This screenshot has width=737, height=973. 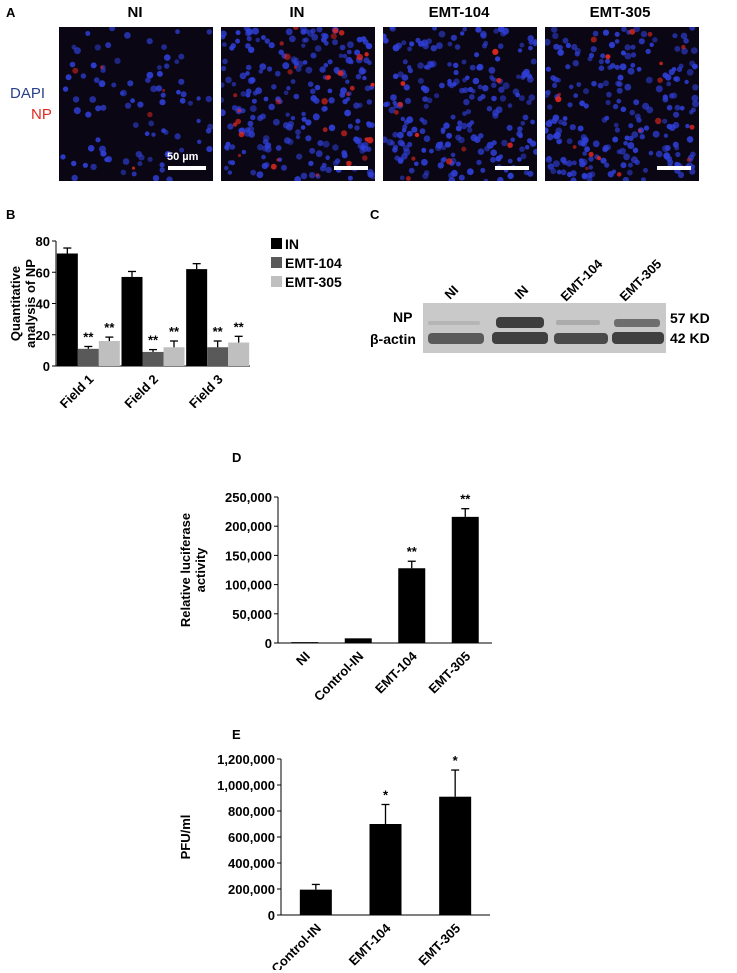 What do you see at coordinates (77, 390) in the screenshot?
I see `x-tick-label: Field 1` at bounding box center [77, 390].